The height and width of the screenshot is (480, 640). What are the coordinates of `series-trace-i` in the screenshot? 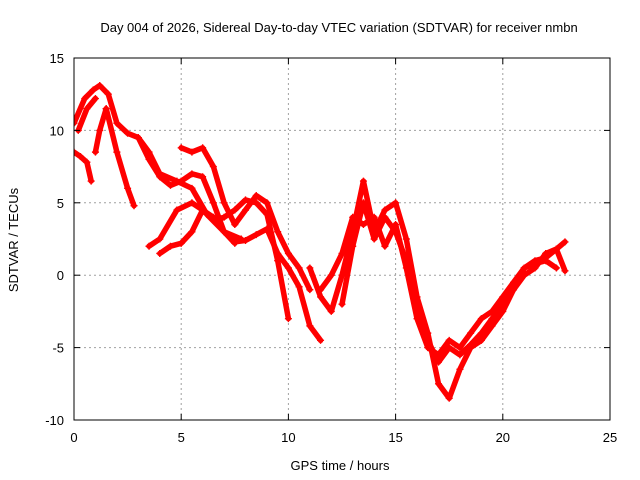 It's located at (186, 190).